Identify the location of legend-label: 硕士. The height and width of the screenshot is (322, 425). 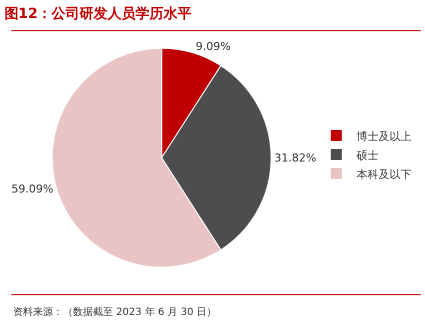
(366, 155).